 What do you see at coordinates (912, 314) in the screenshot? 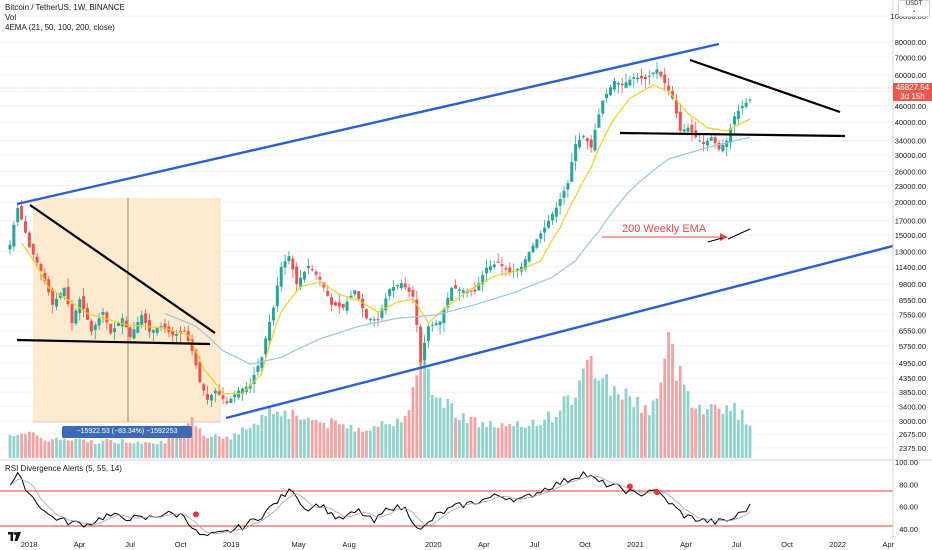
I see `price-tick-label: 7550.00` at bounding box center [912, 314].